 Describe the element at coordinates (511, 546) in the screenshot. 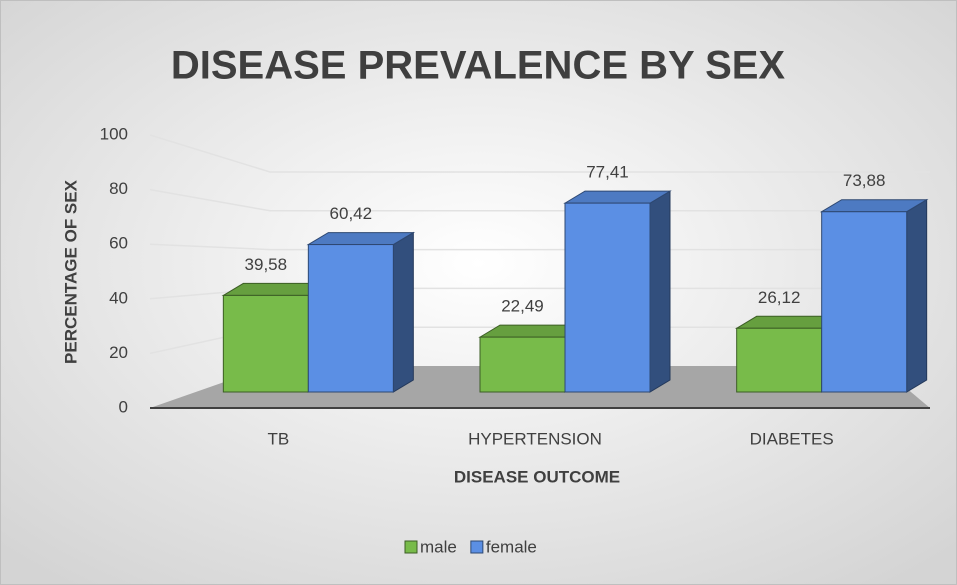

I see `legend-label: female` at that location.